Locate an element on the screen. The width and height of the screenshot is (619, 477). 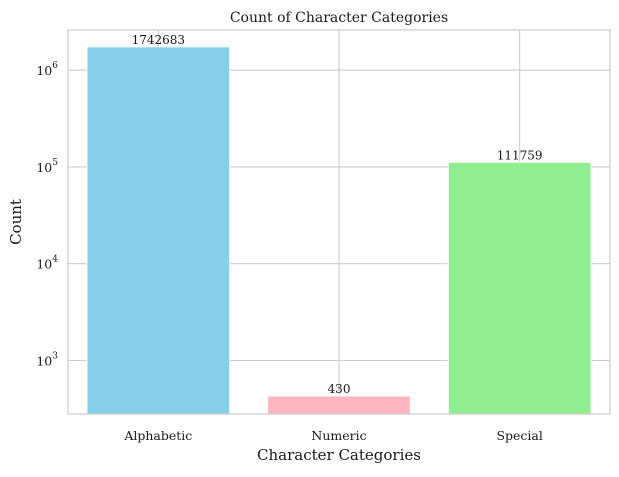
y-tick-label: 10⁴ is located at coordinates (47, 263).